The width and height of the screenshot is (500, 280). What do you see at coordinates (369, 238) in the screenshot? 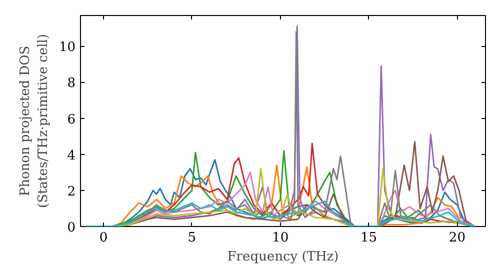
I see `x-tick-label: 15` at bounding box center [369, 238].